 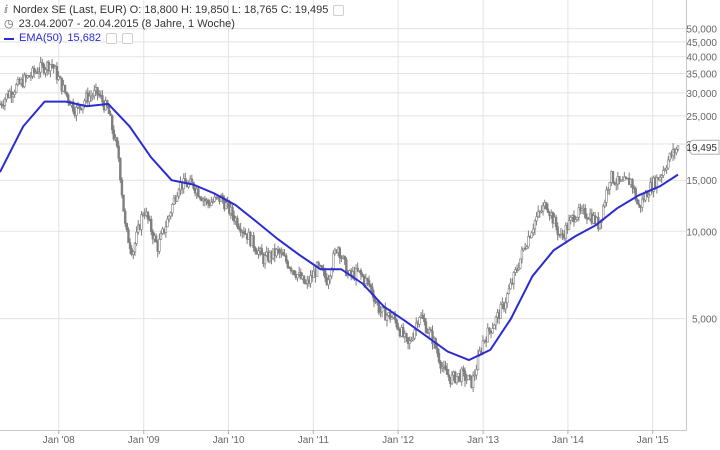 I want to click on last-price-tag-shape, so click(x=702, y=147).